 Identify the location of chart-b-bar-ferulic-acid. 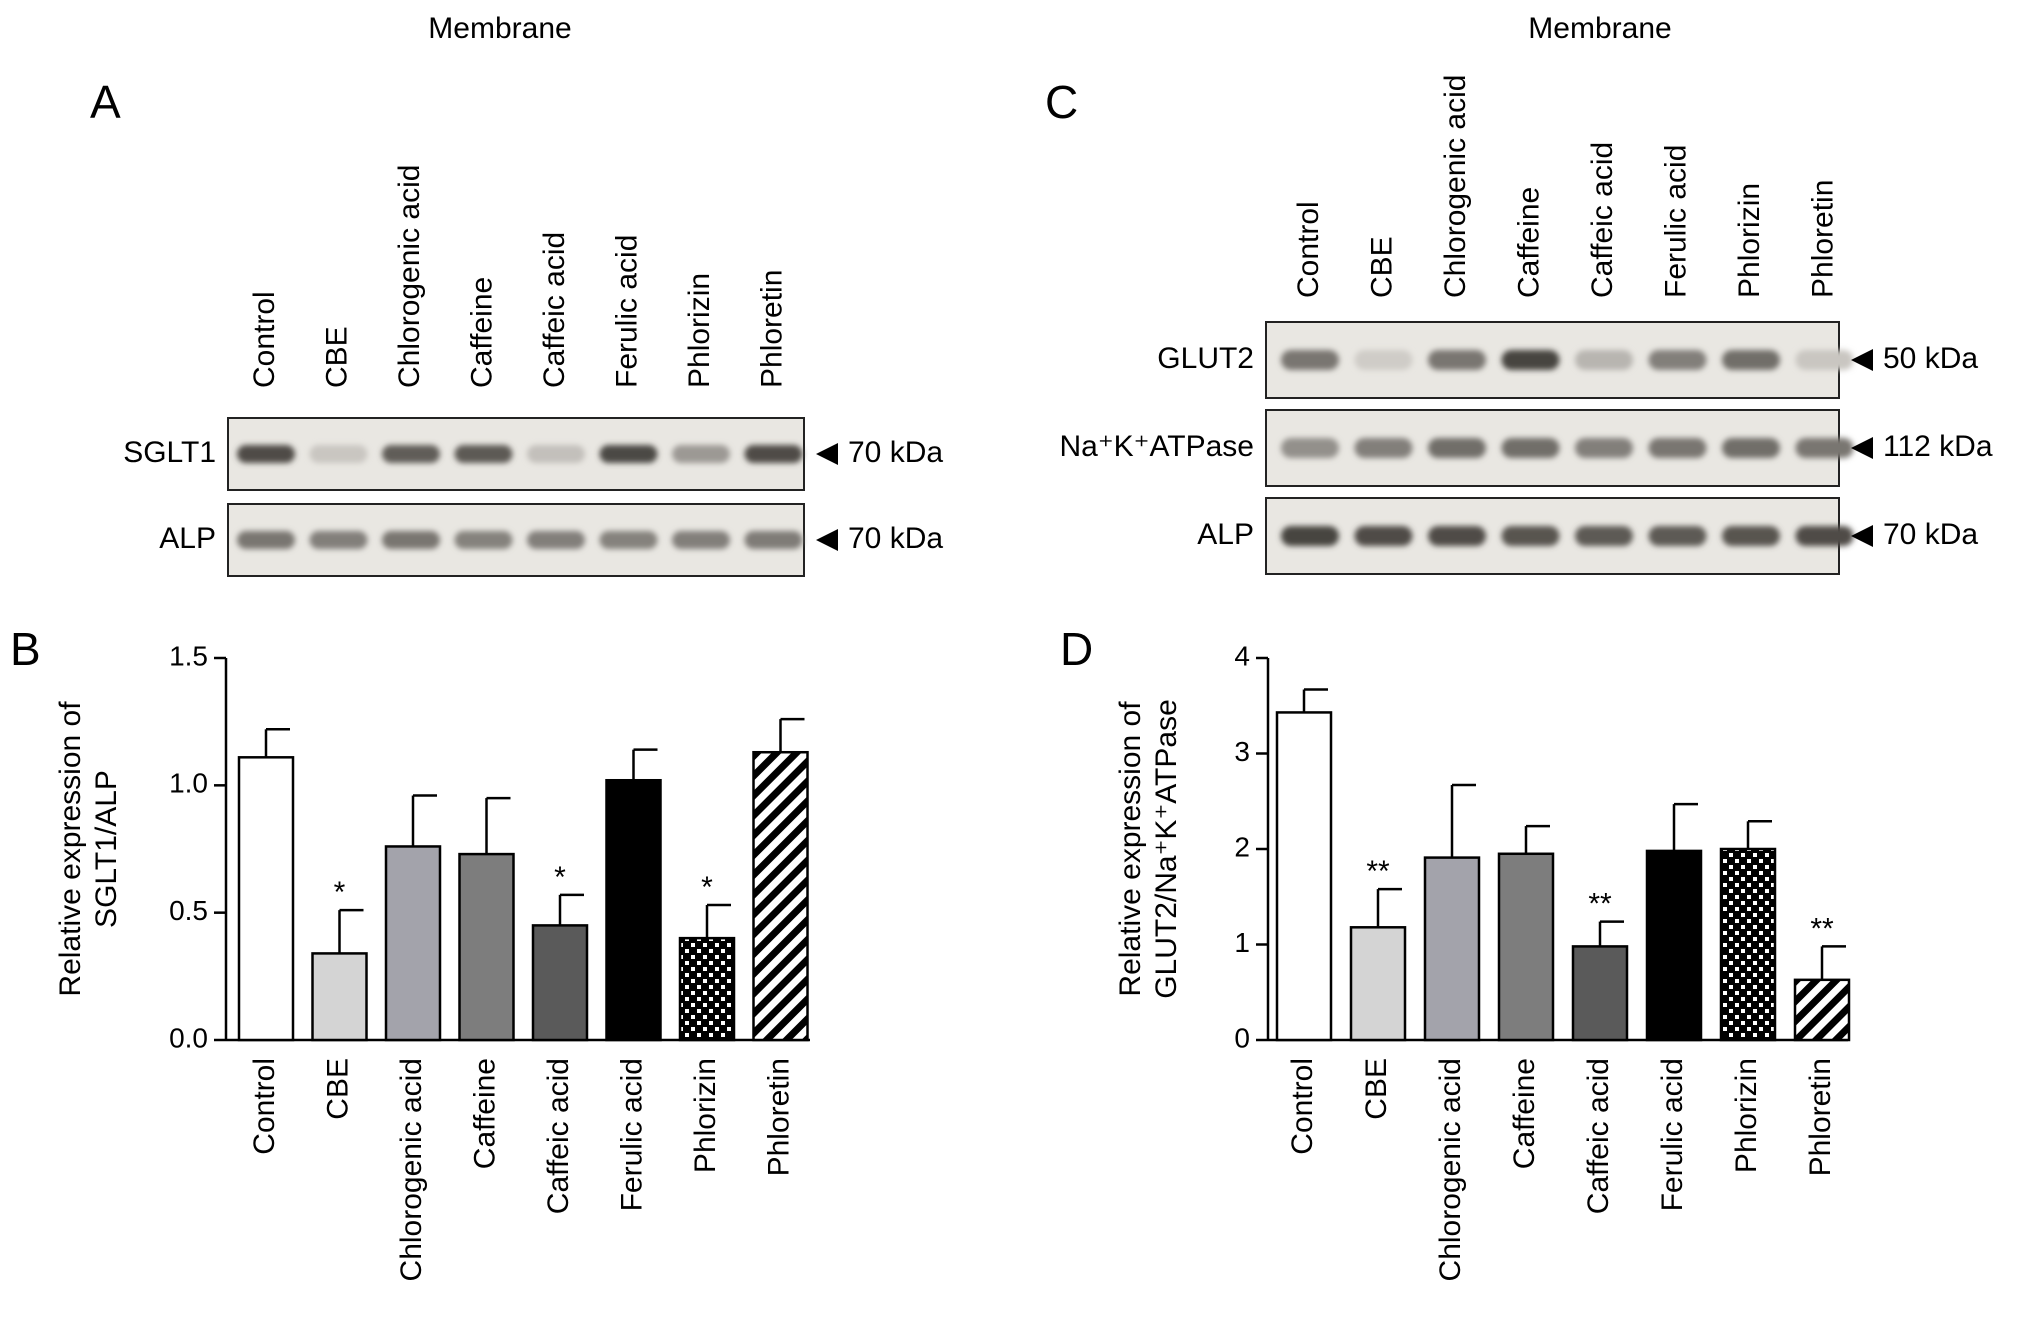
(633, 910).